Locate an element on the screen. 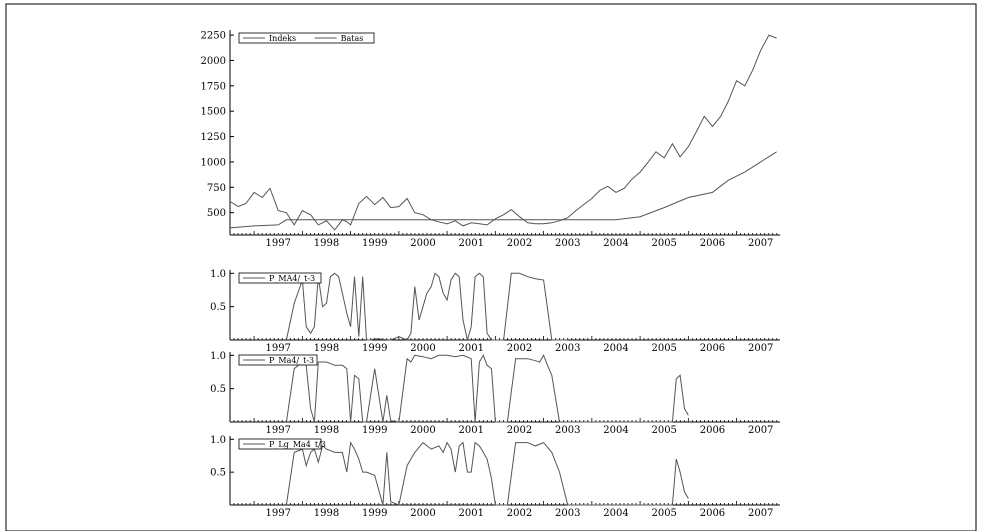 This screenshot has height=531, width=982. y-tick-label: 500 is located at coordinates (216, 213).